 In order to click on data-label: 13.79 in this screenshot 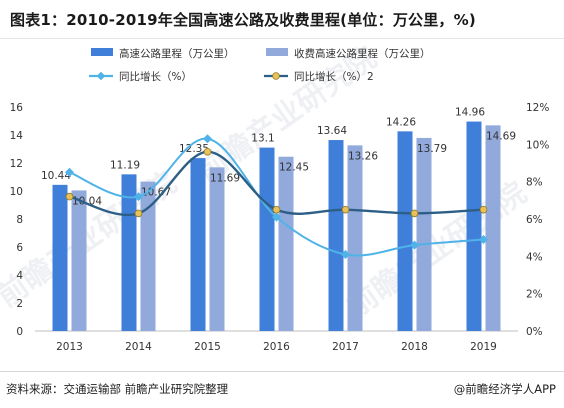, I will do `click(432, 149)`.